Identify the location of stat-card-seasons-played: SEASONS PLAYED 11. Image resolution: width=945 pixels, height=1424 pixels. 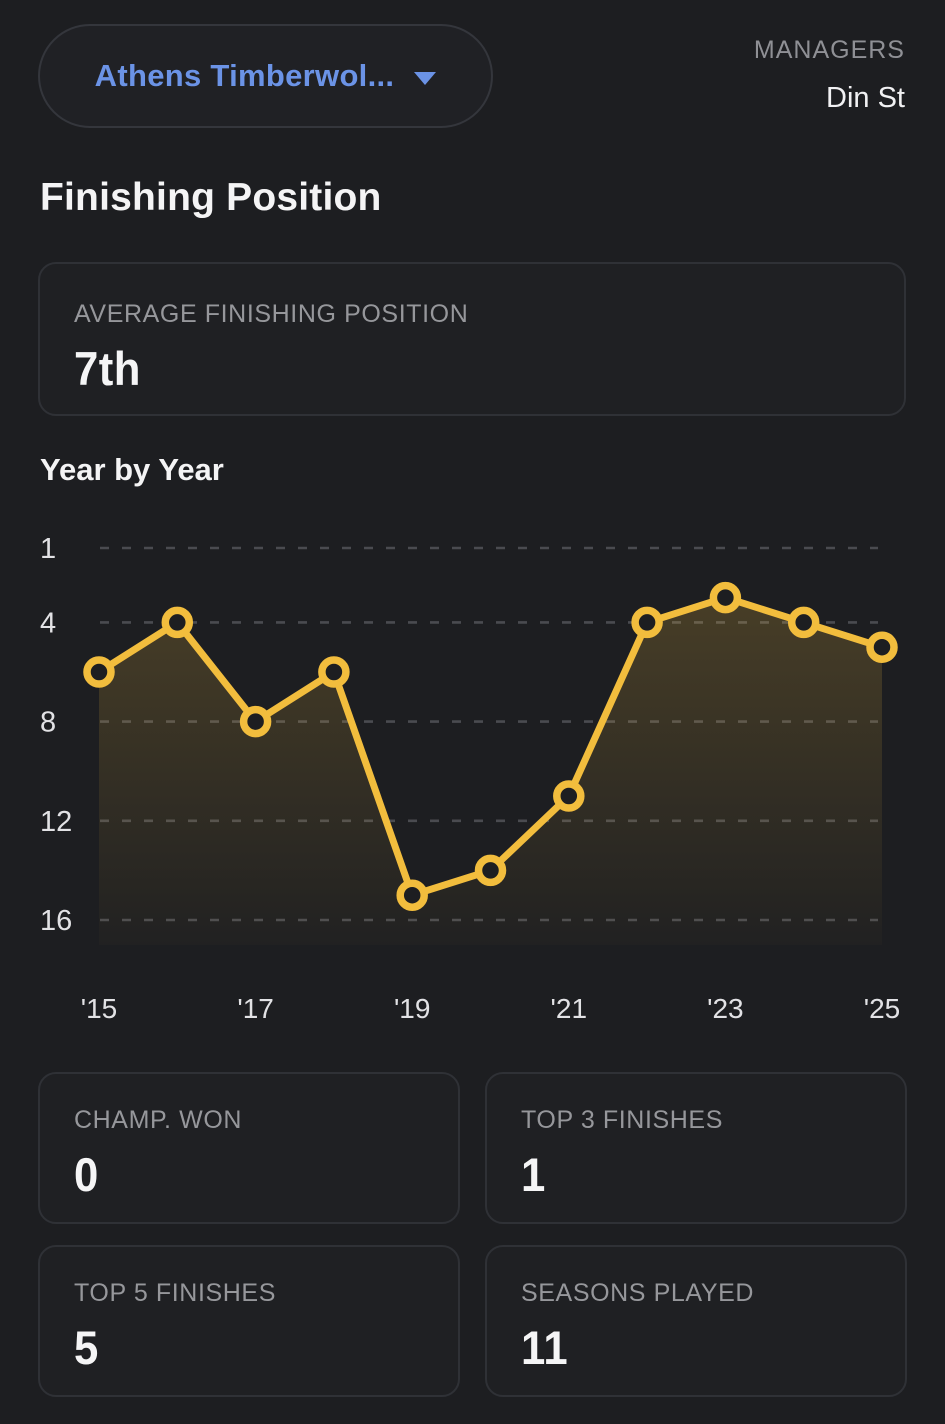
(696, 1321).